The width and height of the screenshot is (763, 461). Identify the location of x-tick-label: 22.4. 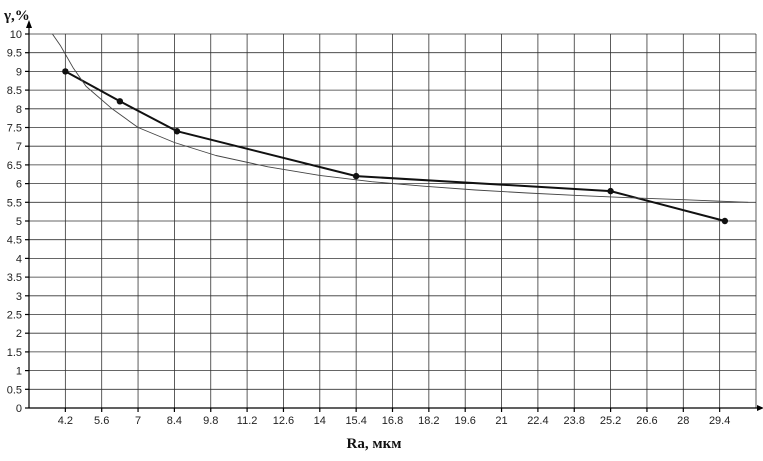
(537, 421).